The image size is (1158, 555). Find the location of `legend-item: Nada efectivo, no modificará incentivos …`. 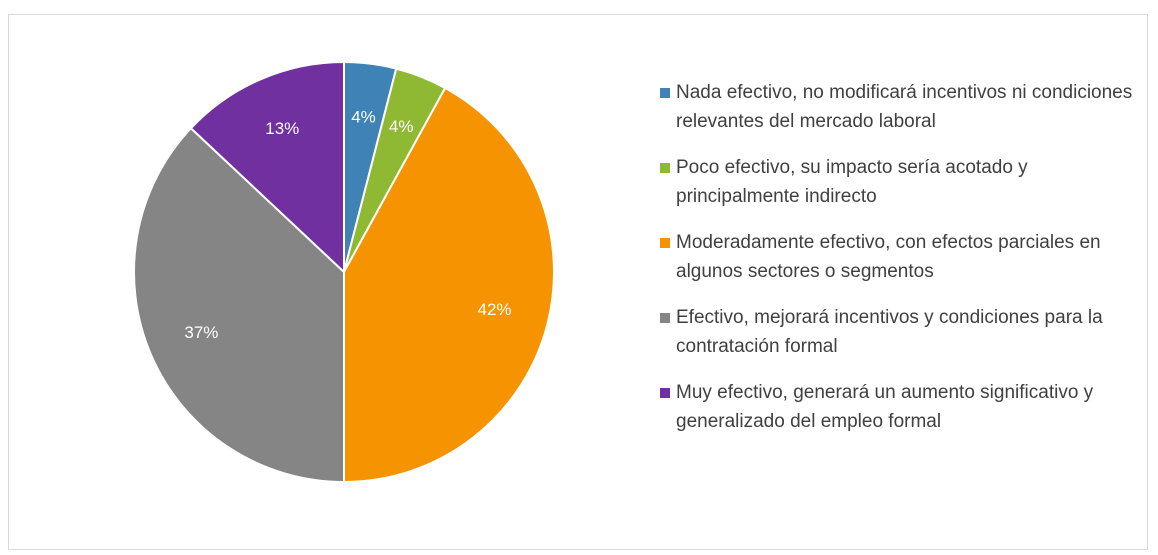

legend-item: Nada efectivo, no modificará incentivos … is located at coordinates (900, 107).